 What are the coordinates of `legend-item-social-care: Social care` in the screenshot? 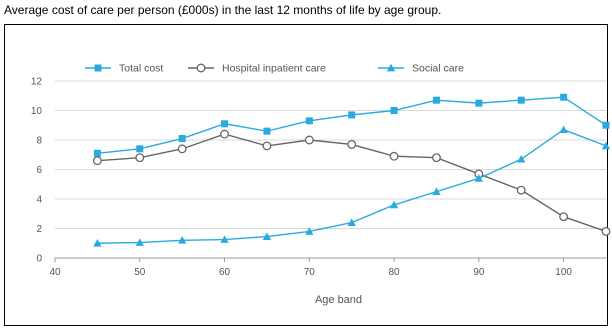 It's located at (421, 69).